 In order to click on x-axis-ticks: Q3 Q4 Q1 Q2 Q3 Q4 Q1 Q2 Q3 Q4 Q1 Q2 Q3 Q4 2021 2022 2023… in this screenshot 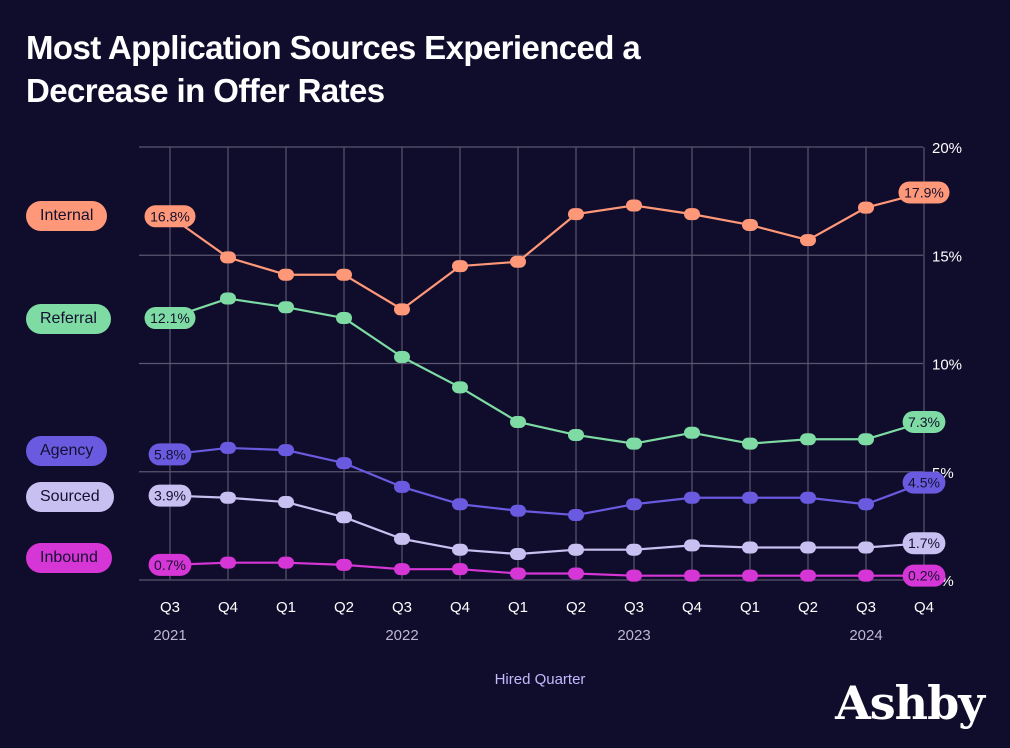, I will do `click(543, 621)`.